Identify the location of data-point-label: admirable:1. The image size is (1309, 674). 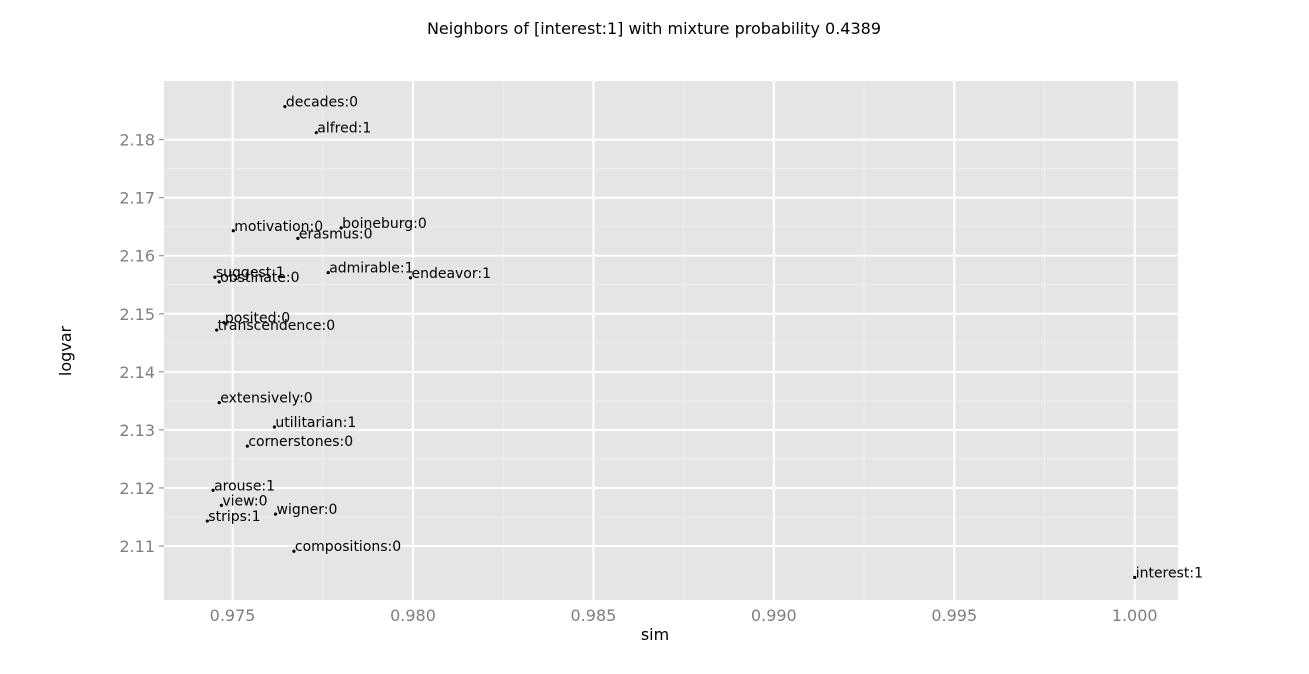
(371, 269).